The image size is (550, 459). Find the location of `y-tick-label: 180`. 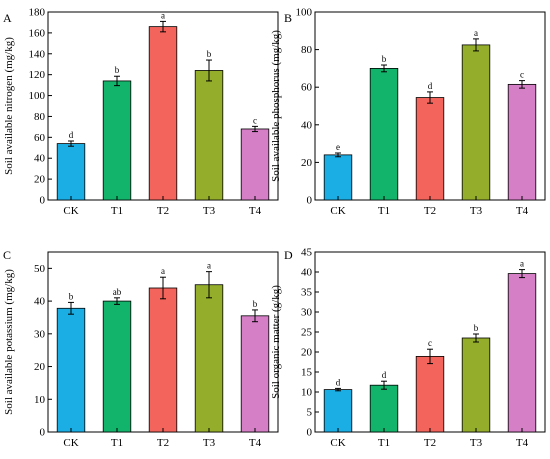

y-tick-label: 180 is located at coordinates (37, 13).